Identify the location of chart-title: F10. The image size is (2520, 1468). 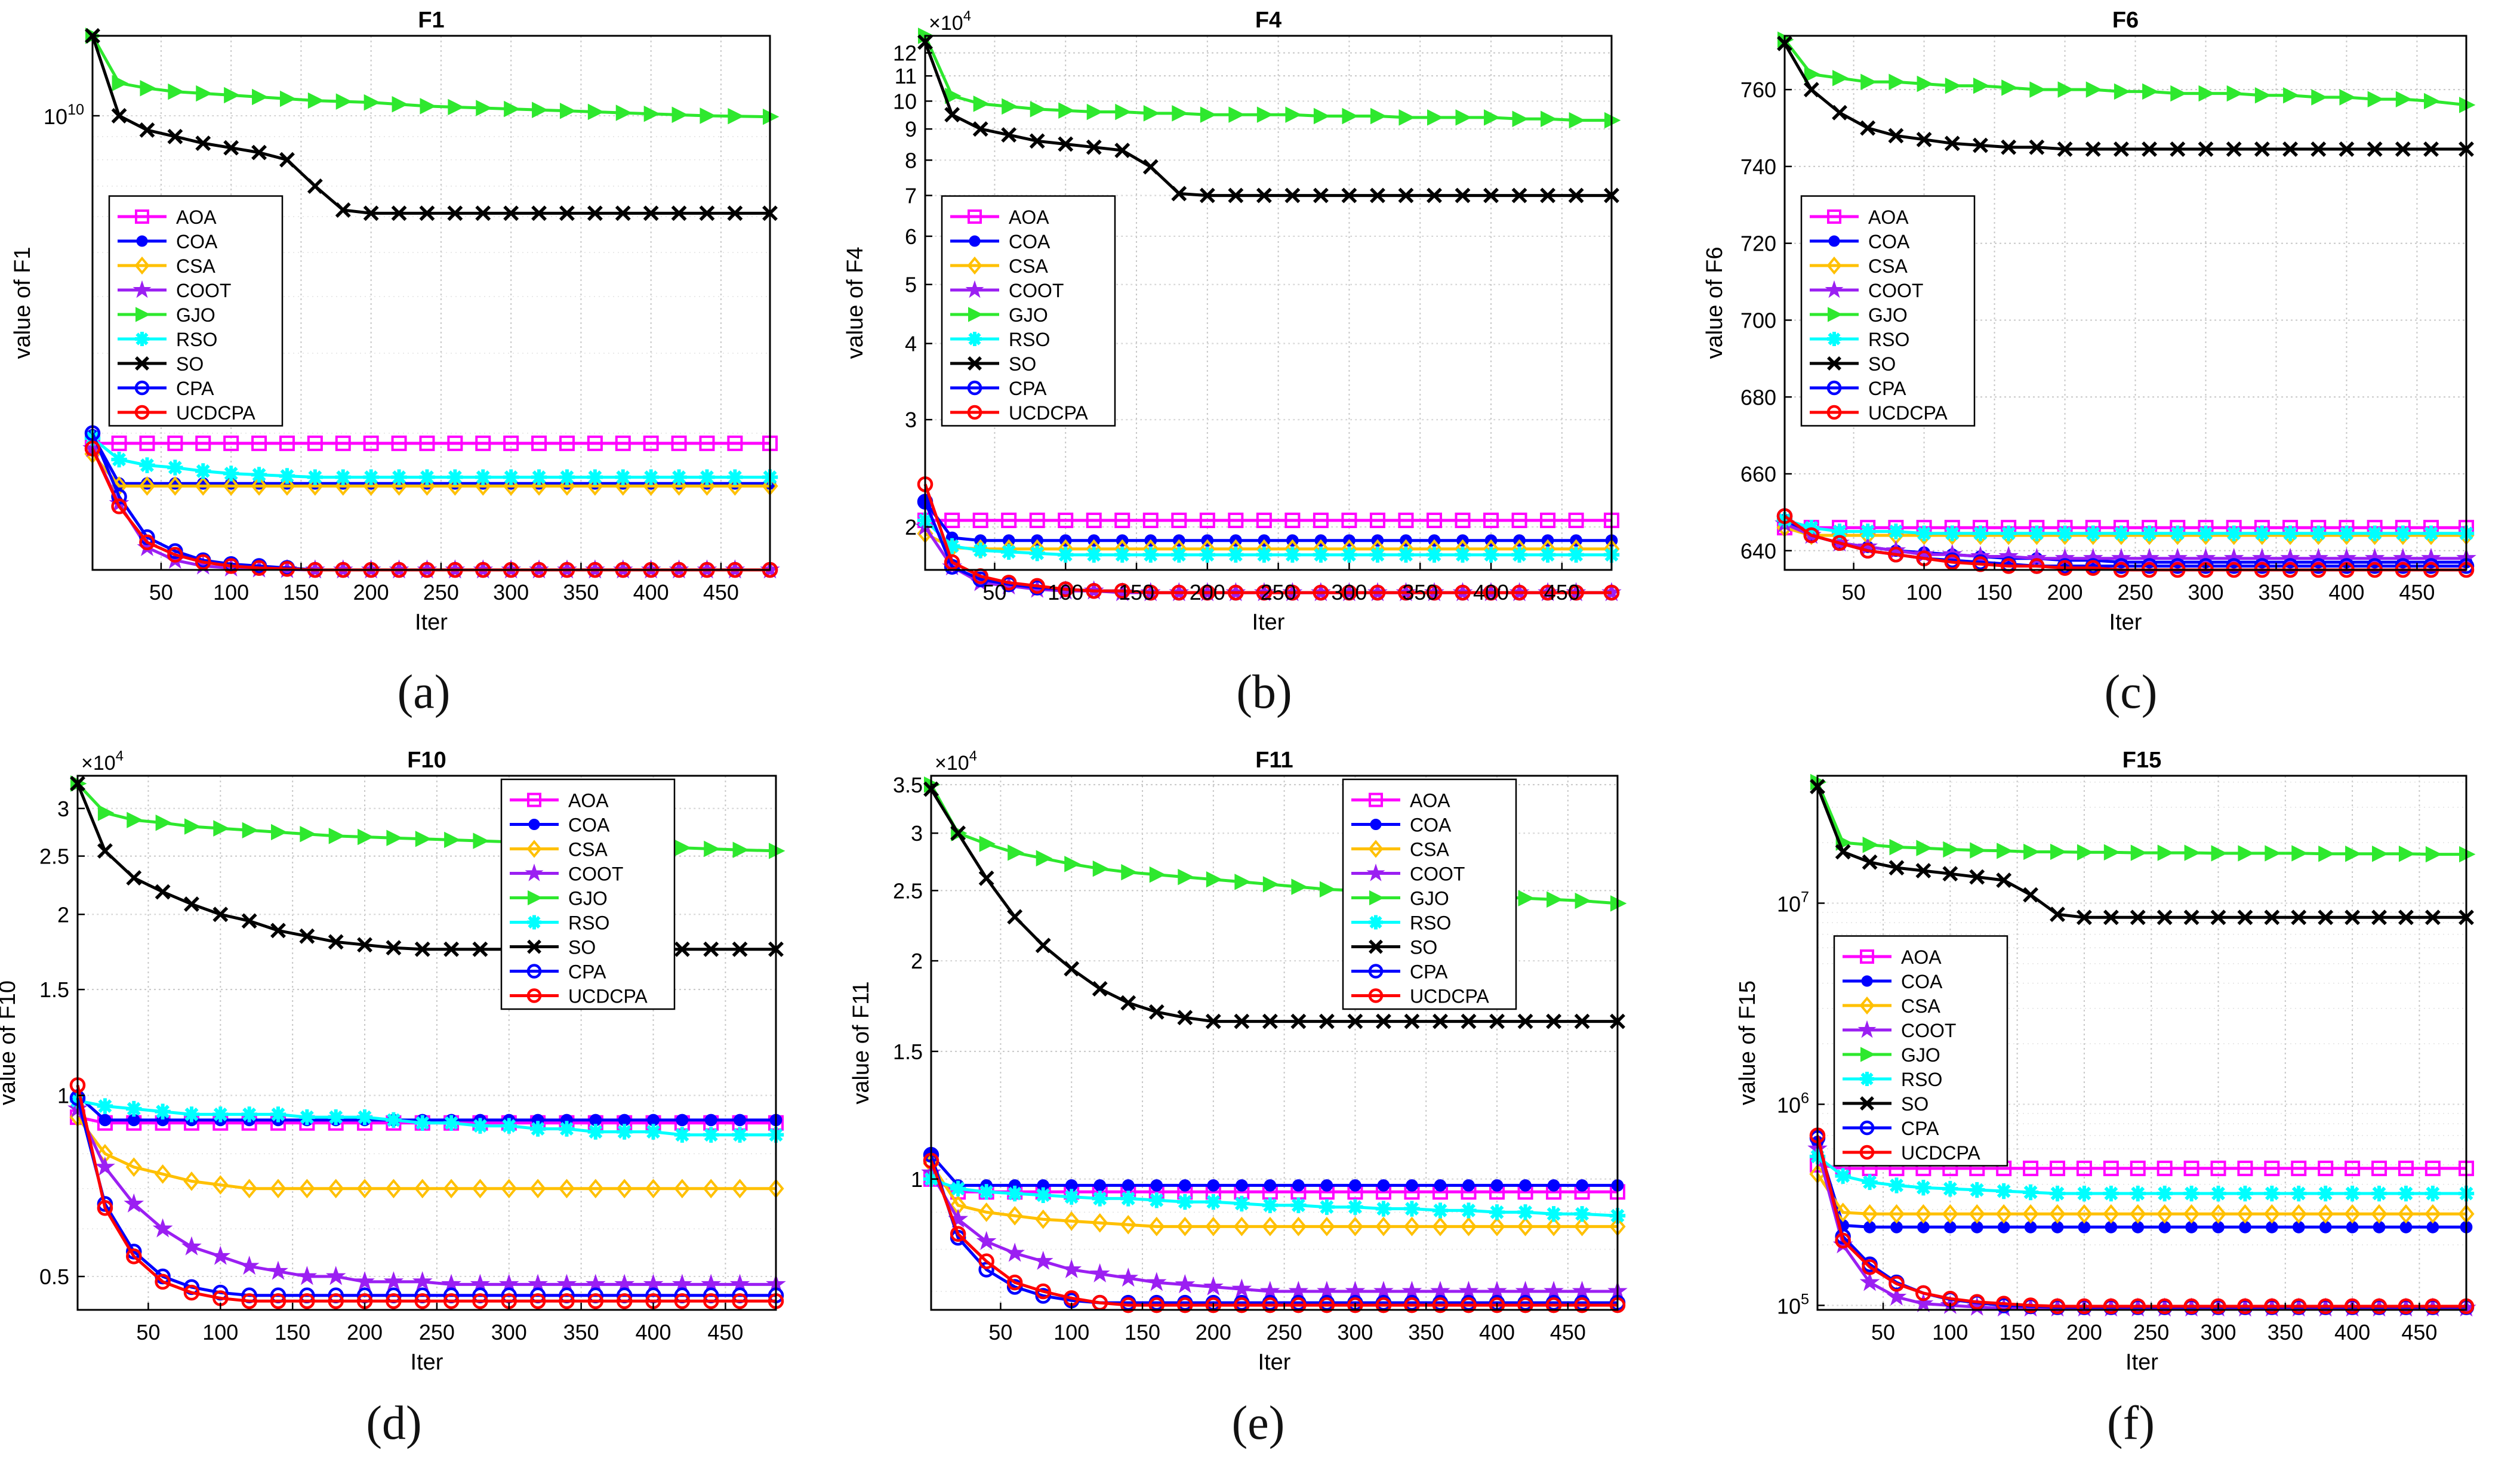
(426, 761).